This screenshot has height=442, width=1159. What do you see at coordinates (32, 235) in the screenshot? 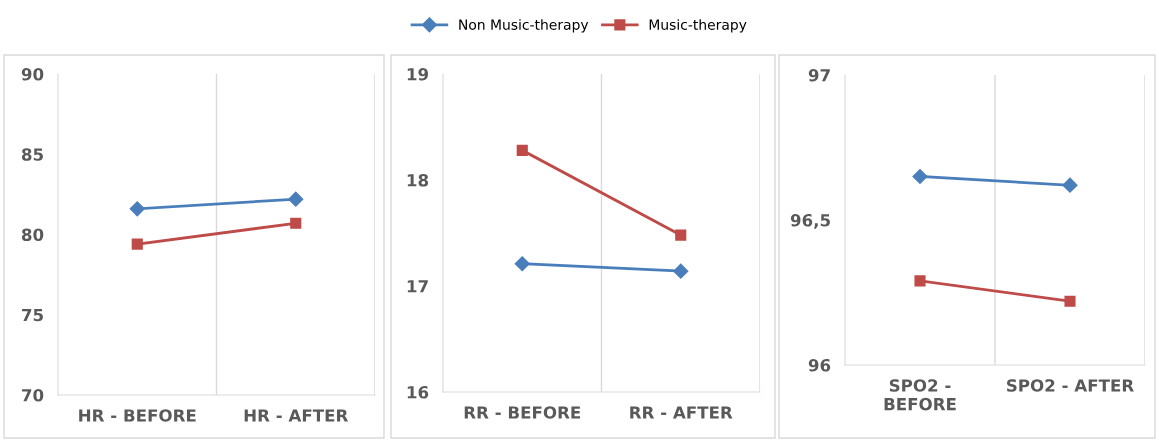
I see `y-tick-label: 80` at bounding box center [32, 235].